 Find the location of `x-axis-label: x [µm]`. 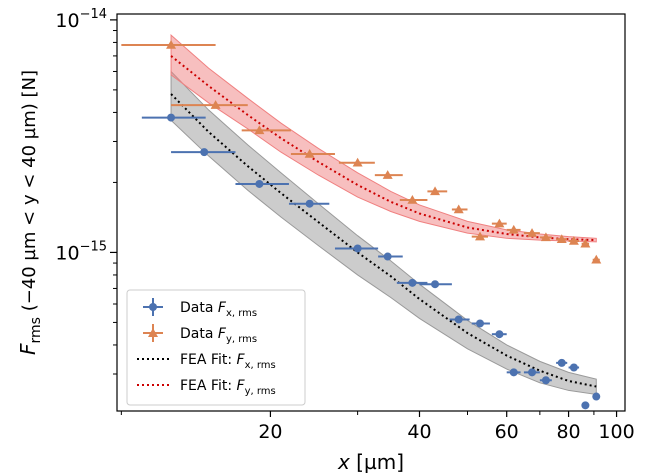

x-axis-label: x [µm] is located at coordinates (370, 461).